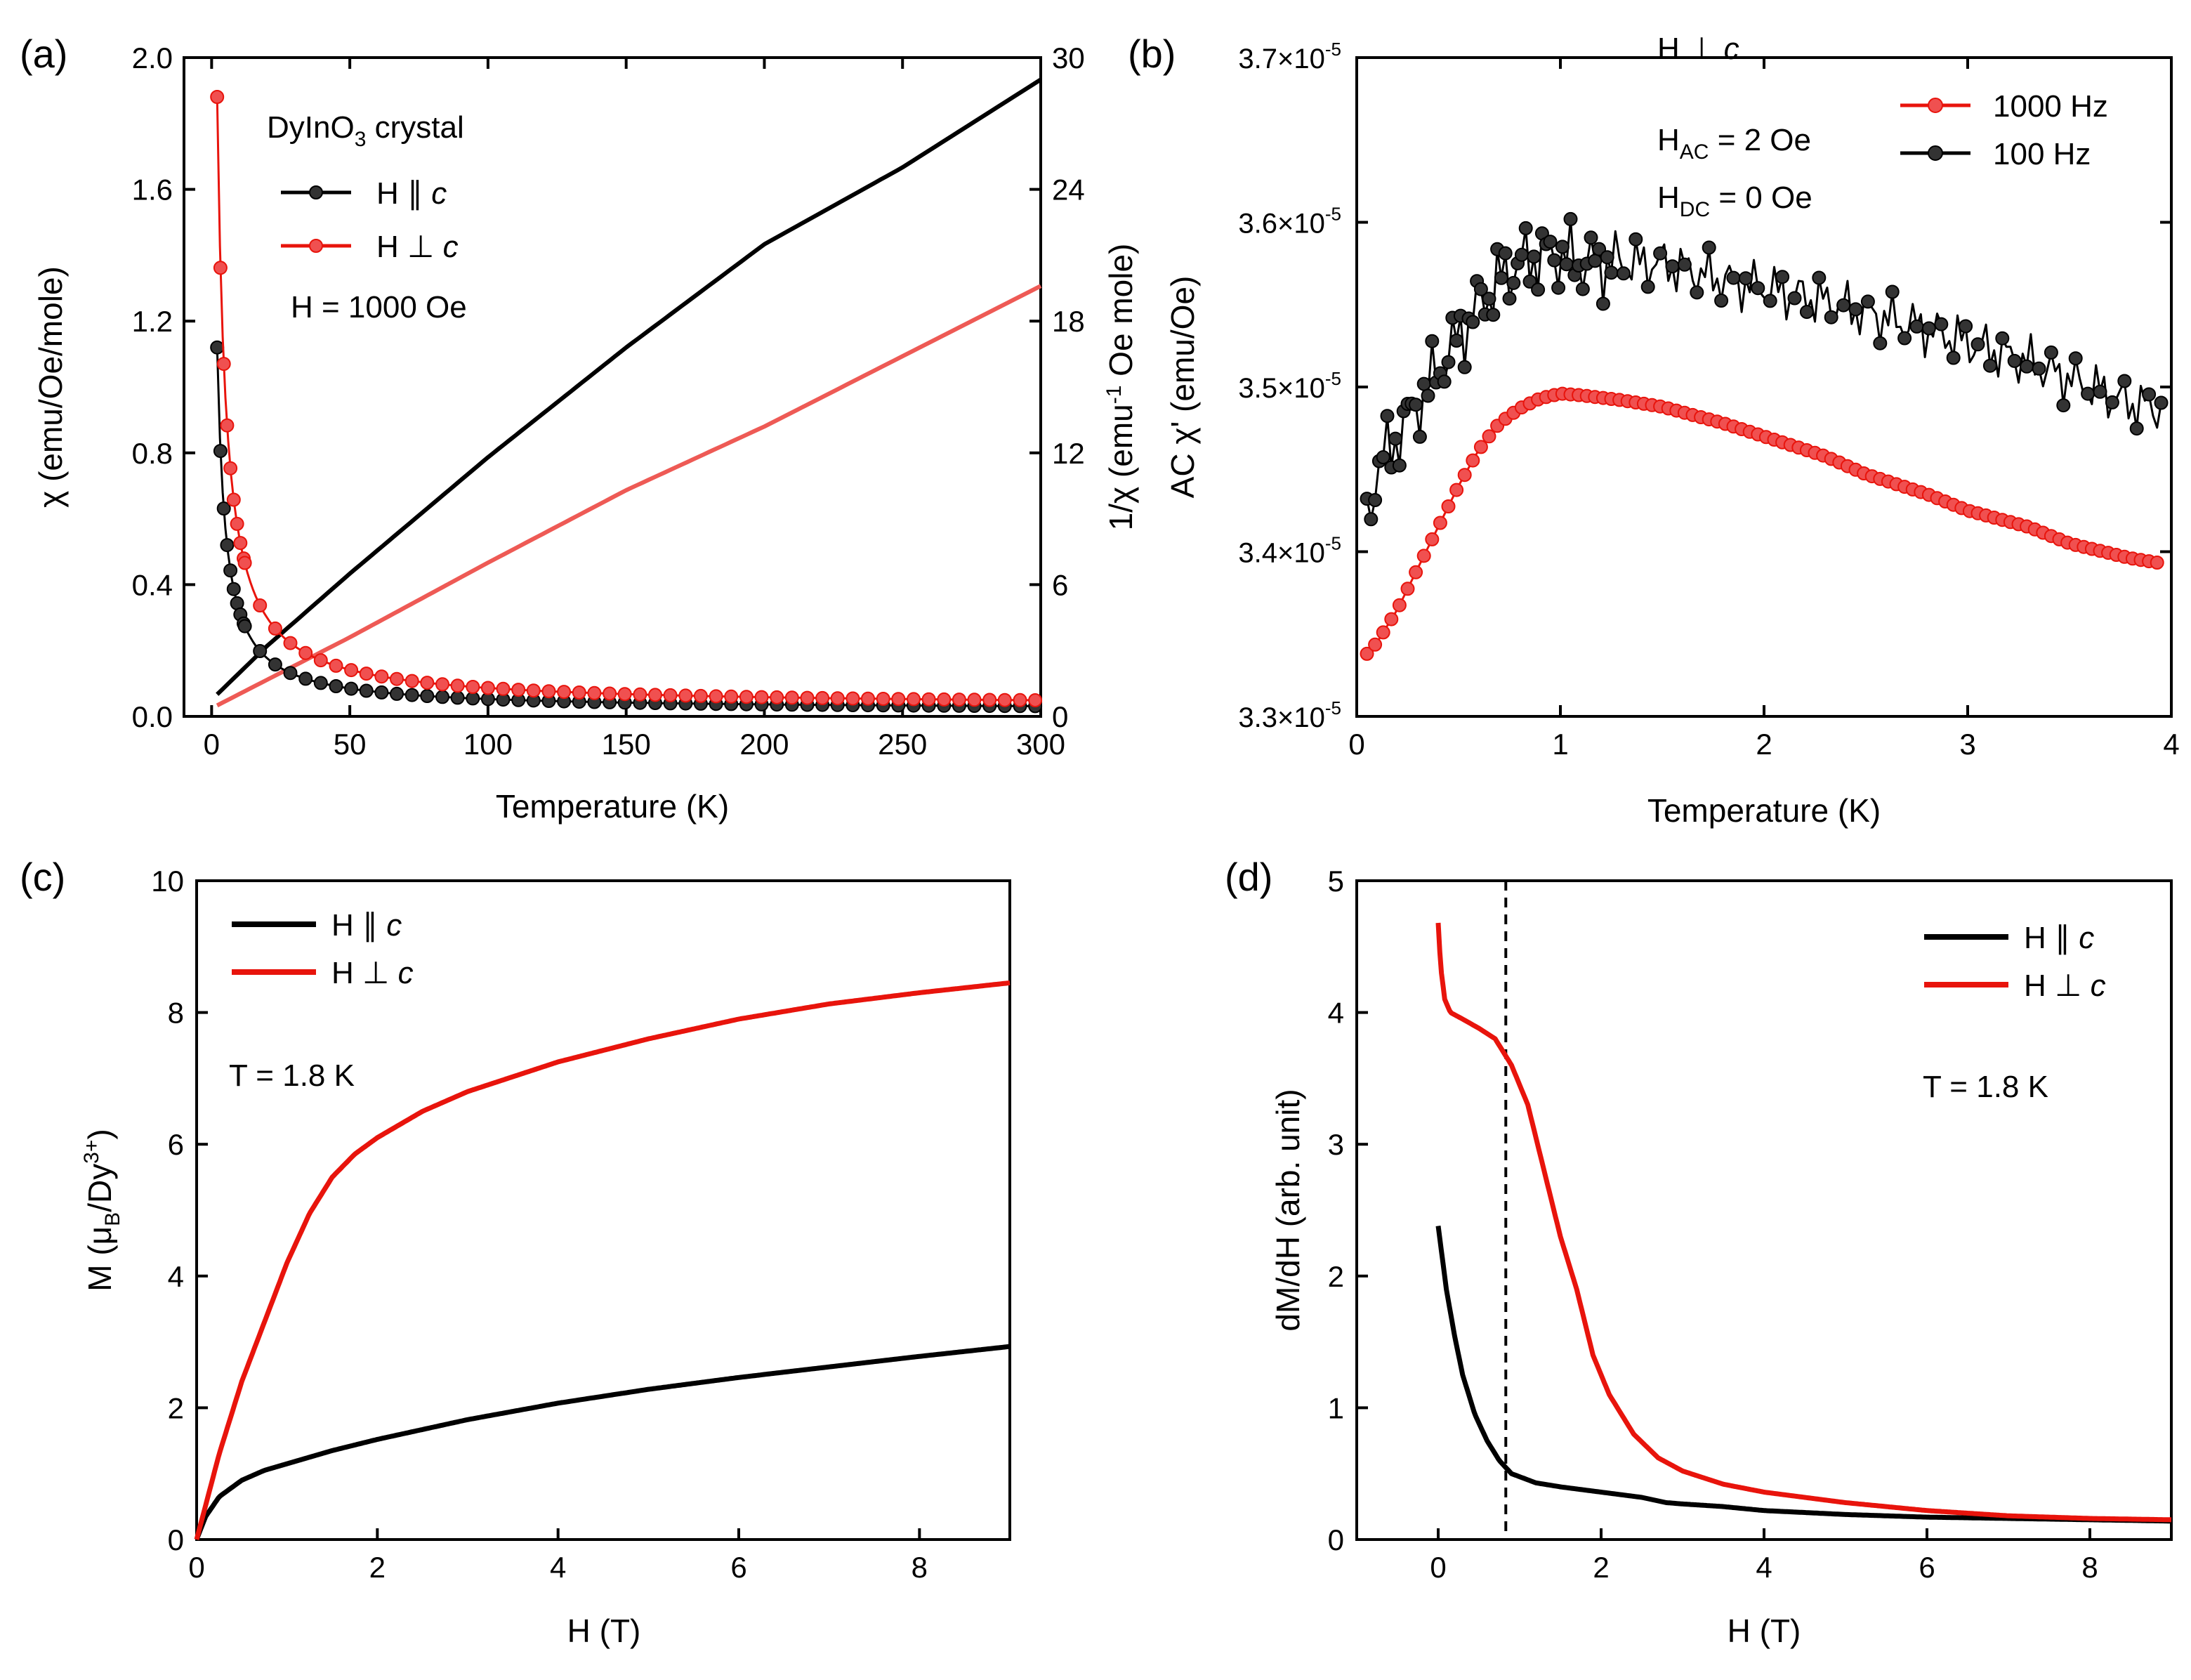  I want to click on x-tick-label-a: 250, so click(902, 744).